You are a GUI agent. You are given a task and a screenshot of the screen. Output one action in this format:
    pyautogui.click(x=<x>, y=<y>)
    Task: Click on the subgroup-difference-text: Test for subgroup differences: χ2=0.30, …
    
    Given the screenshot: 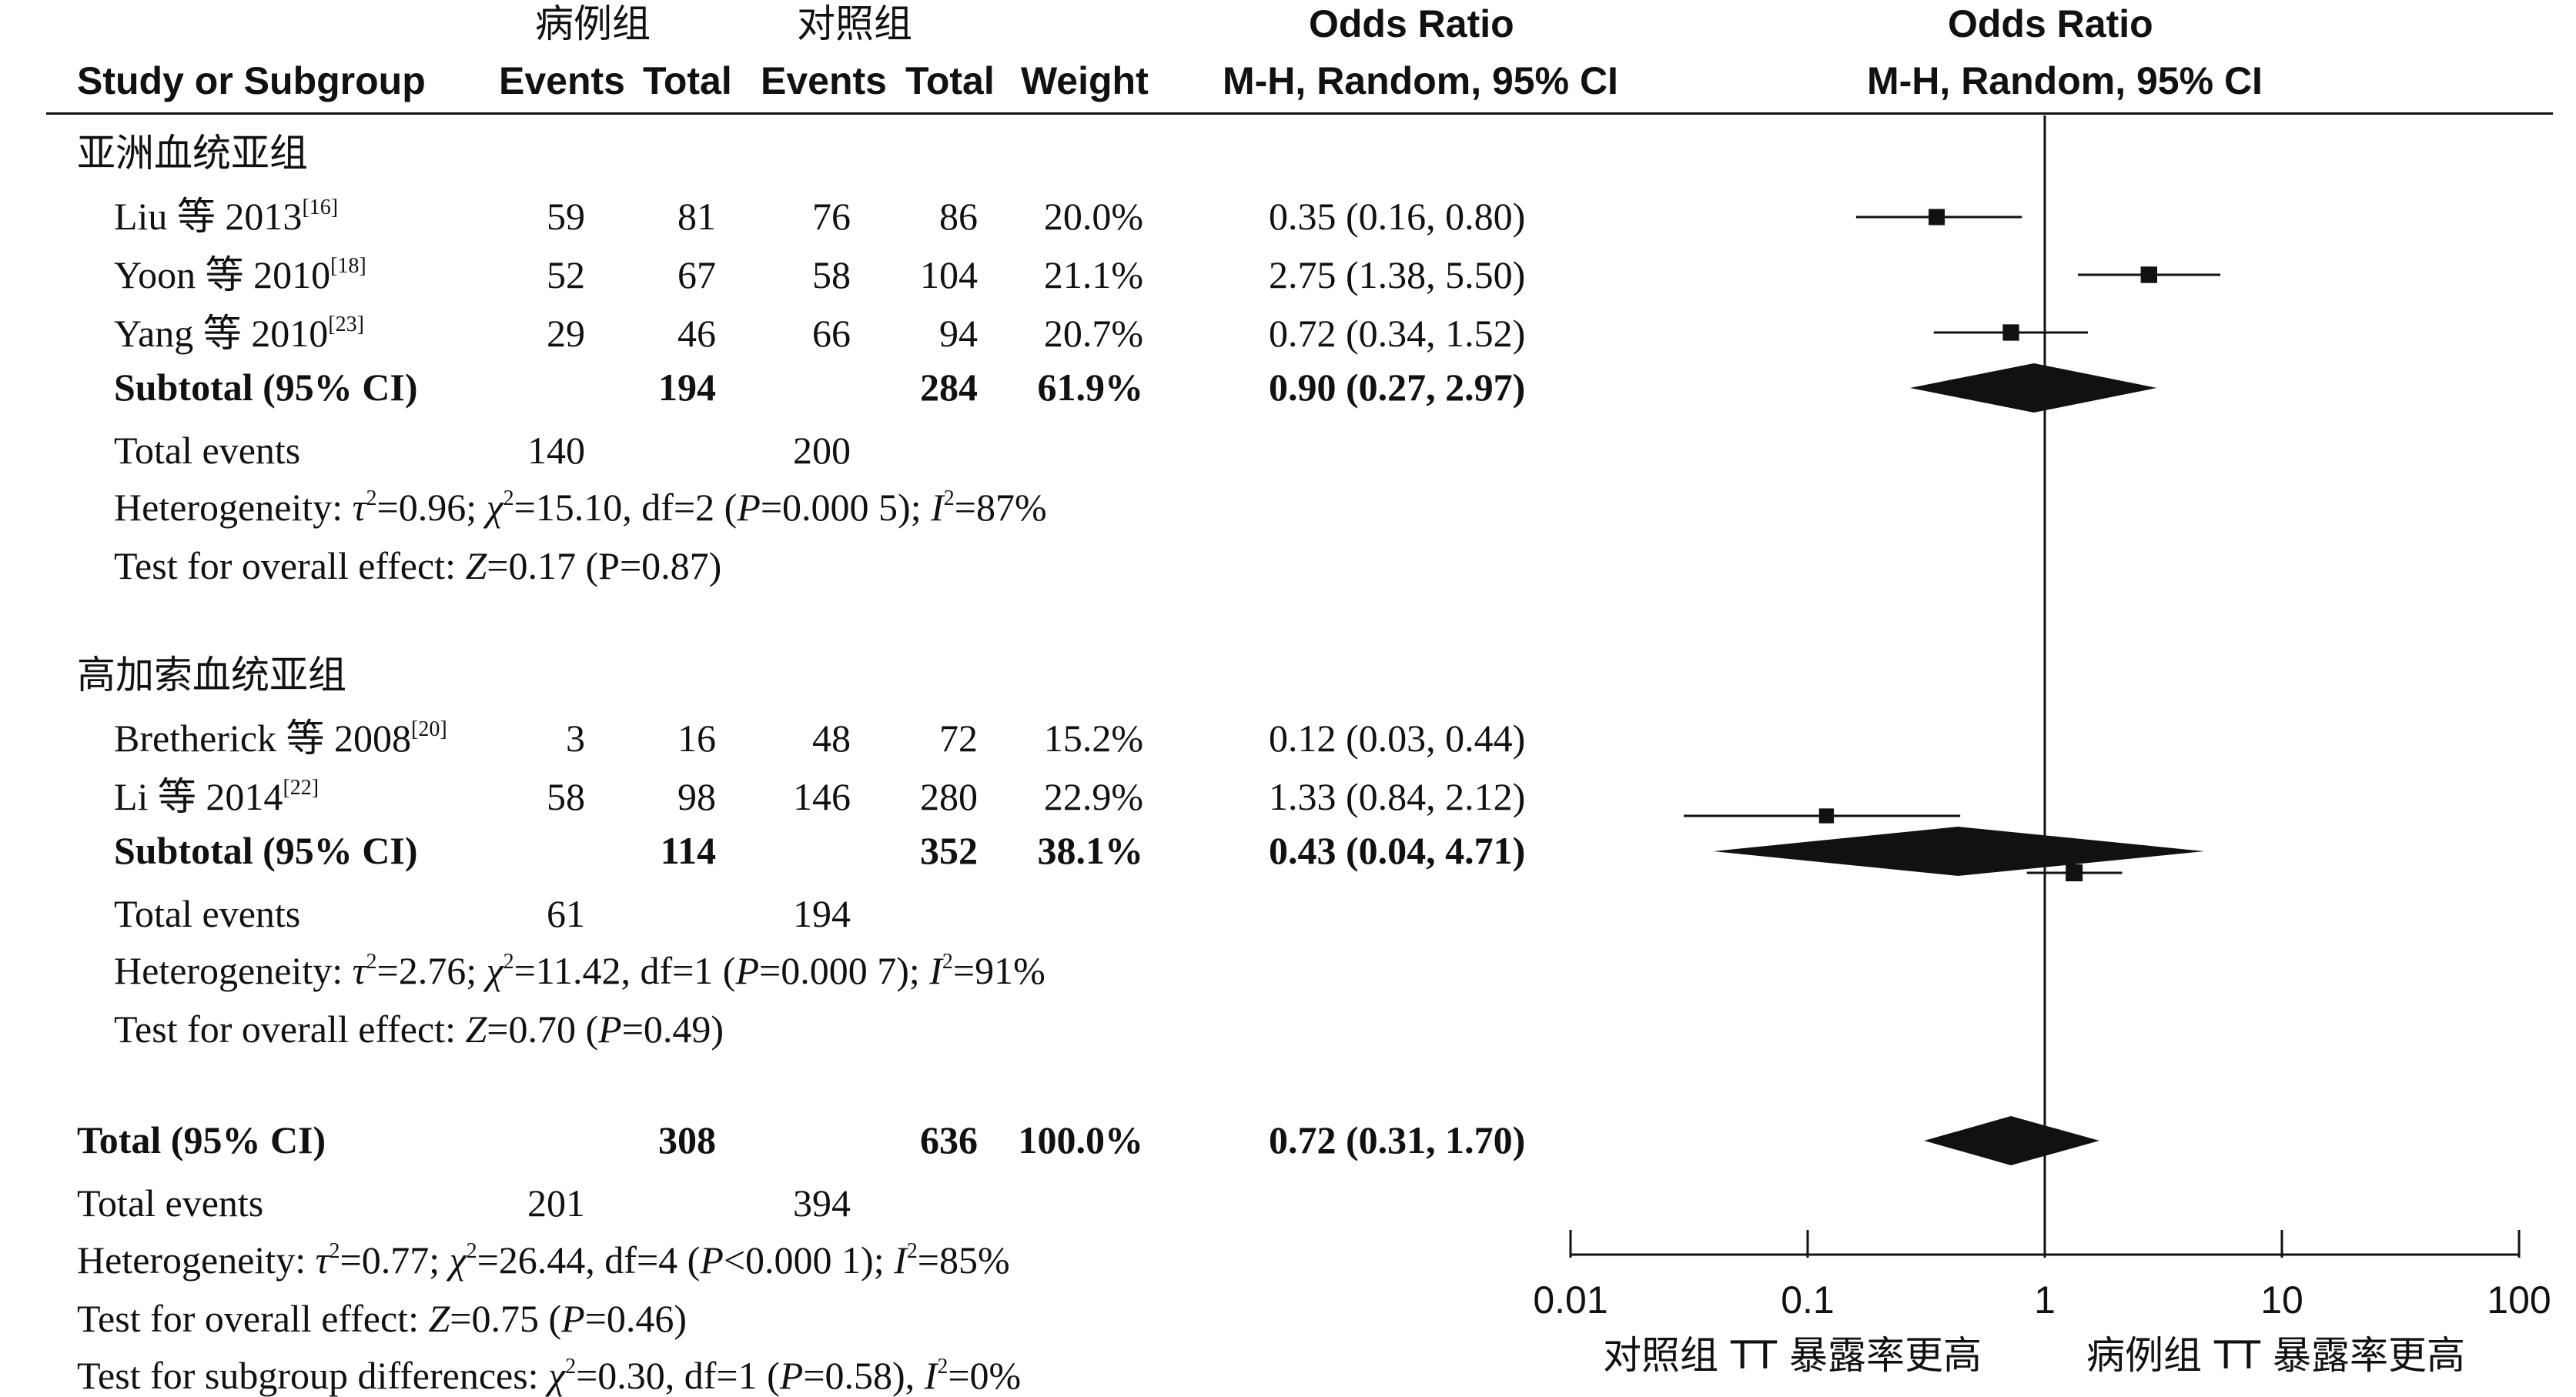 What is the action you would take?
    pyautogui.click(x=549, y=1375)
    